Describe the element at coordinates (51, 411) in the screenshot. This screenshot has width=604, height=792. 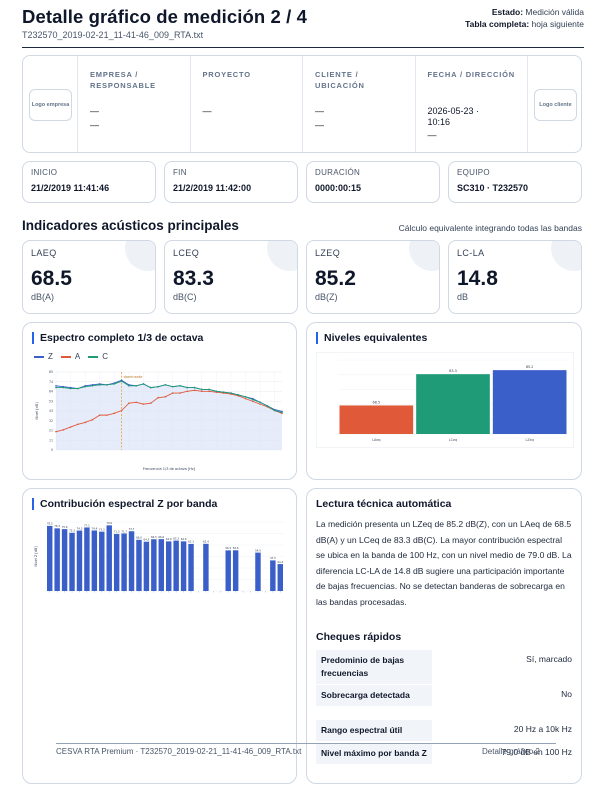
I see `y-tick-label: 43` at that location.